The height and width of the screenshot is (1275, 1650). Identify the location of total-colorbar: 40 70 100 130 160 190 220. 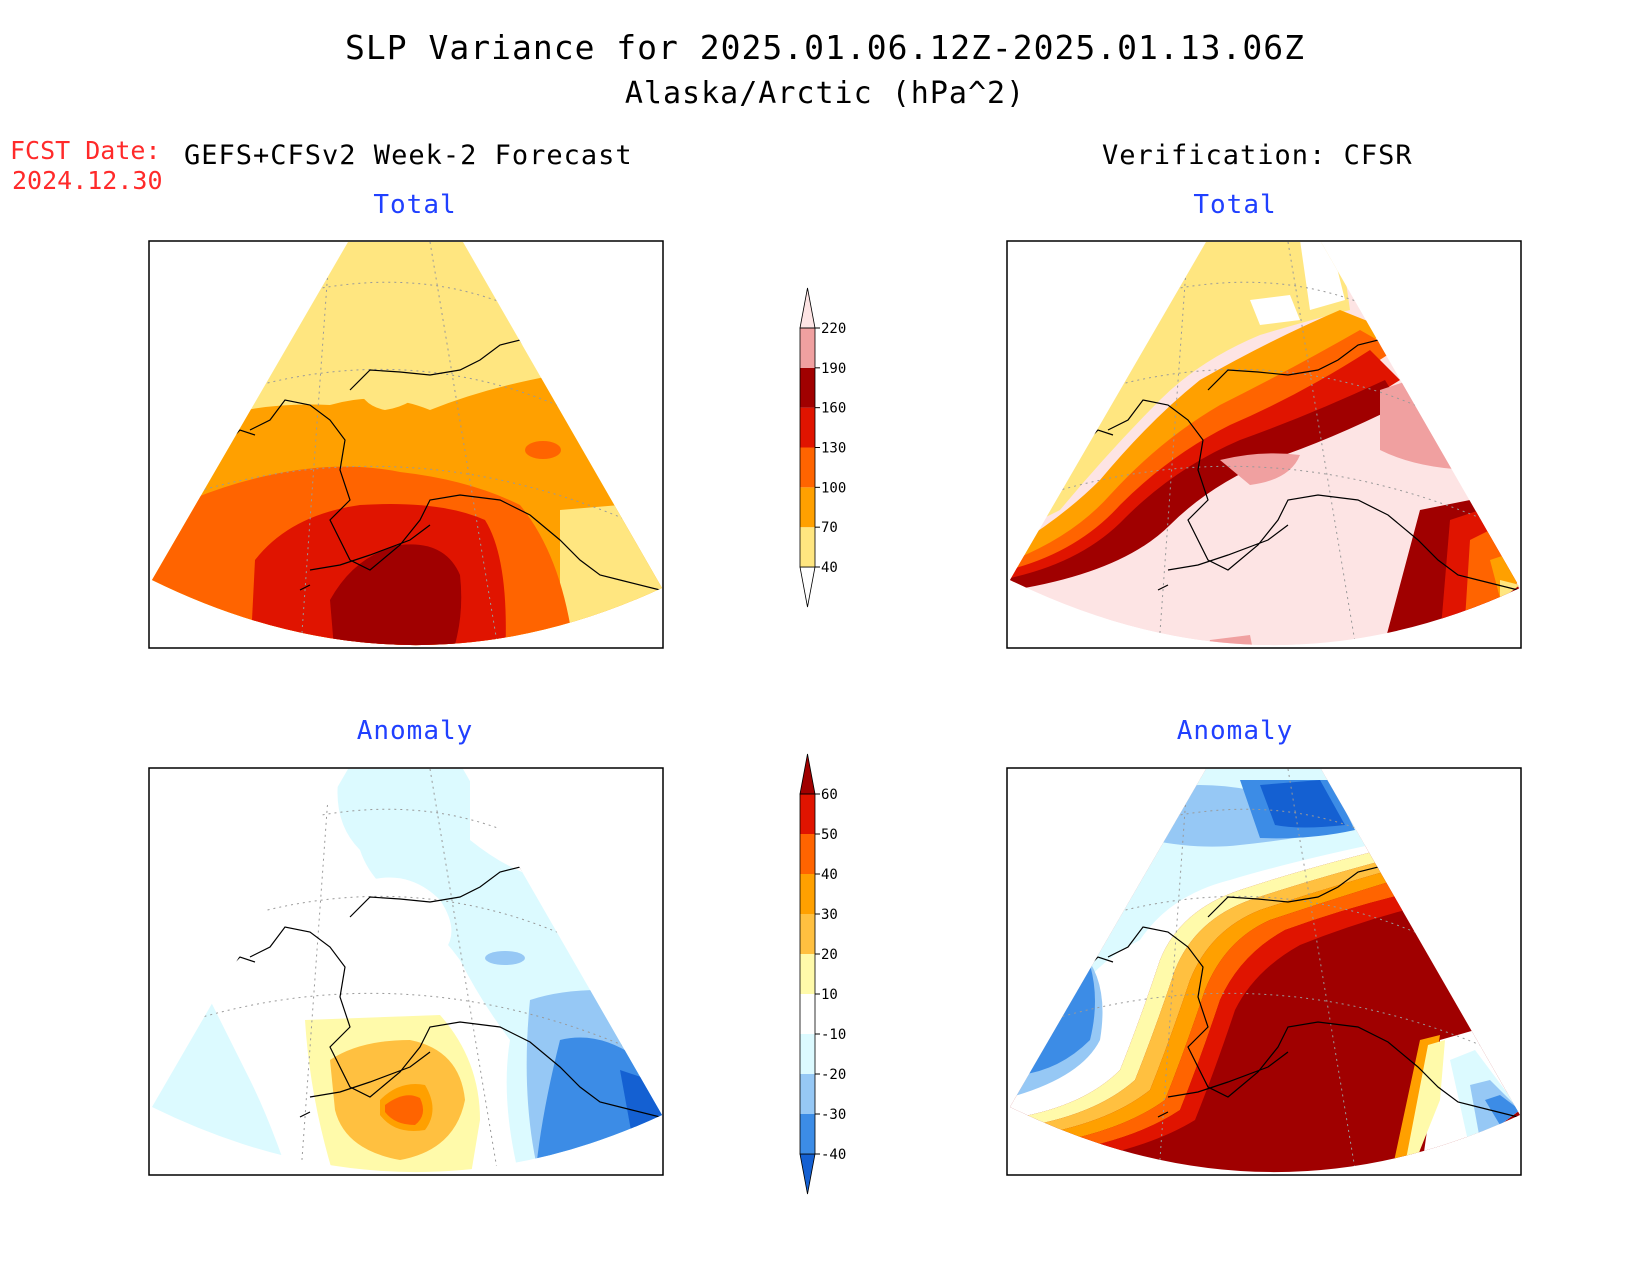
(822, 447).